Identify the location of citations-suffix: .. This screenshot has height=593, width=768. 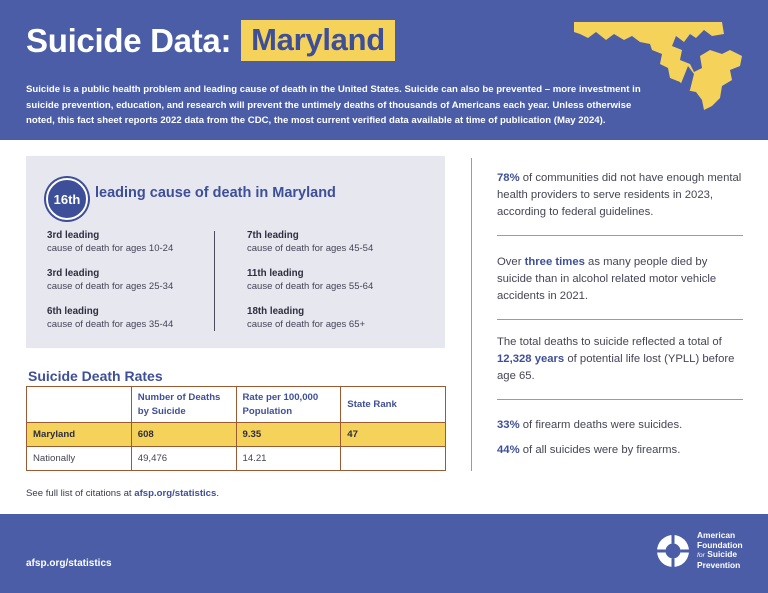
(218, 493).